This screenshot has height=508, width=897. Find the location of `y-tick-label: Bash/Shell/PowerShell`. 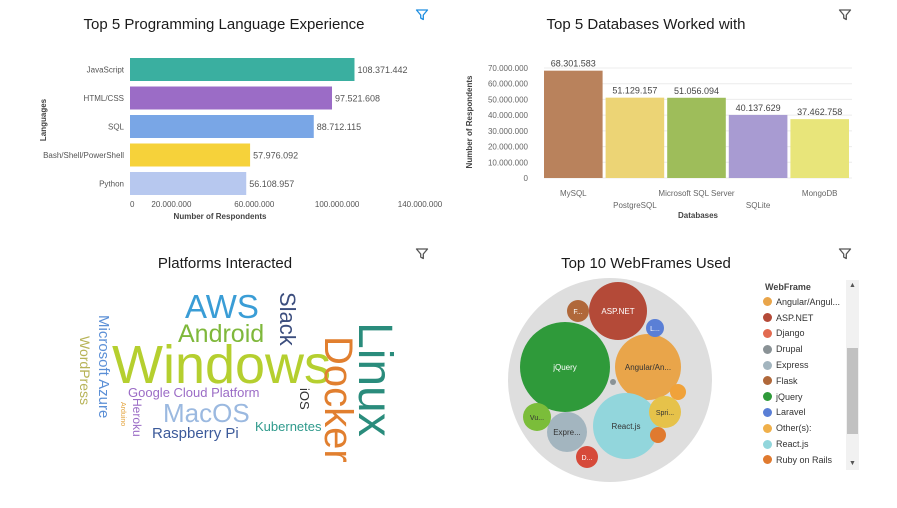

y-tick-label: Bash/Shell/PowerShell is located at coordinates (83, 155).